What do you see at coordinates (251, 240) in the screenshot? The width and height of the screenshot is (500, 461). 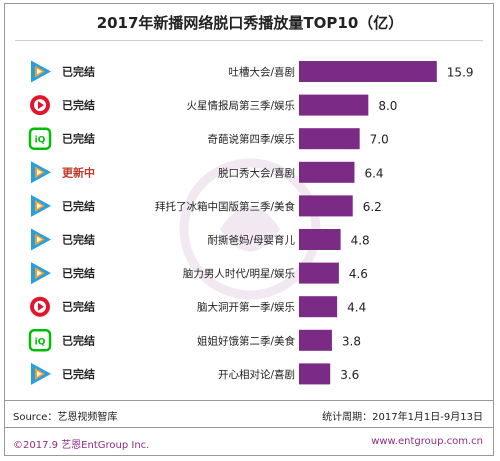 I see `category-label: 耐撕爸妈/母婴育儿` at bounding box center [251, 240].